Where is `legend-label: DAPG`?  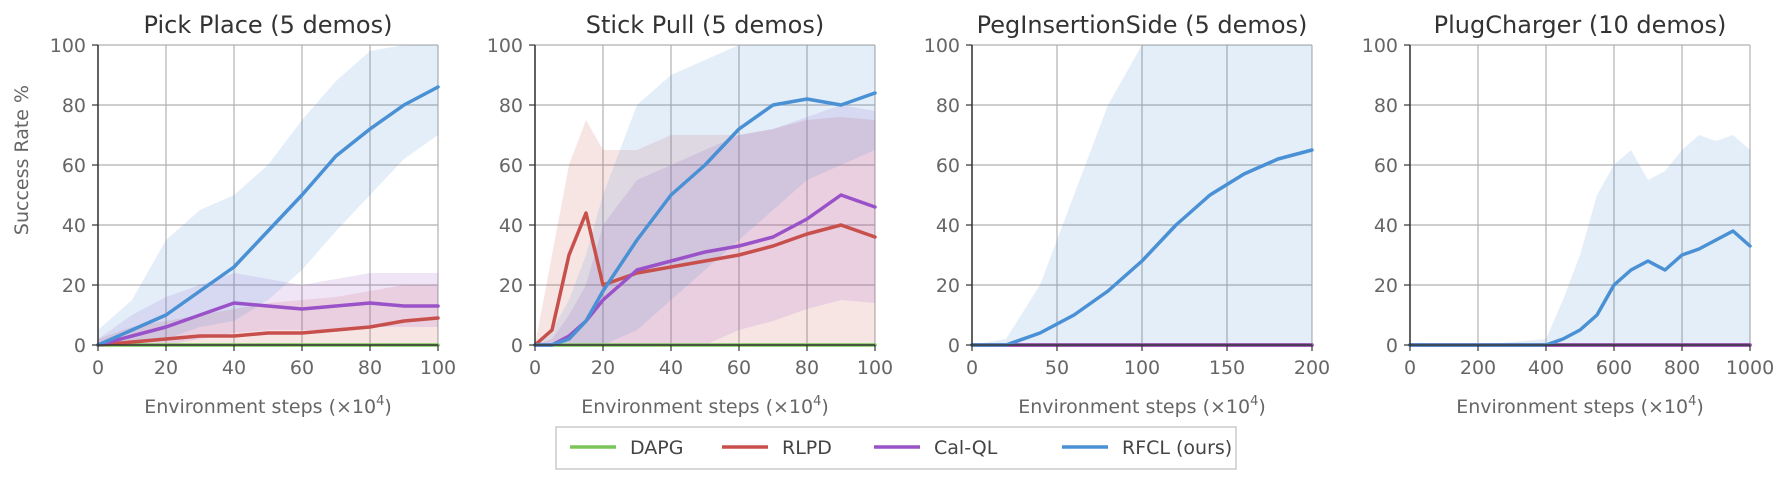
legend-label: DAPG is located at coordinates (656, 448).